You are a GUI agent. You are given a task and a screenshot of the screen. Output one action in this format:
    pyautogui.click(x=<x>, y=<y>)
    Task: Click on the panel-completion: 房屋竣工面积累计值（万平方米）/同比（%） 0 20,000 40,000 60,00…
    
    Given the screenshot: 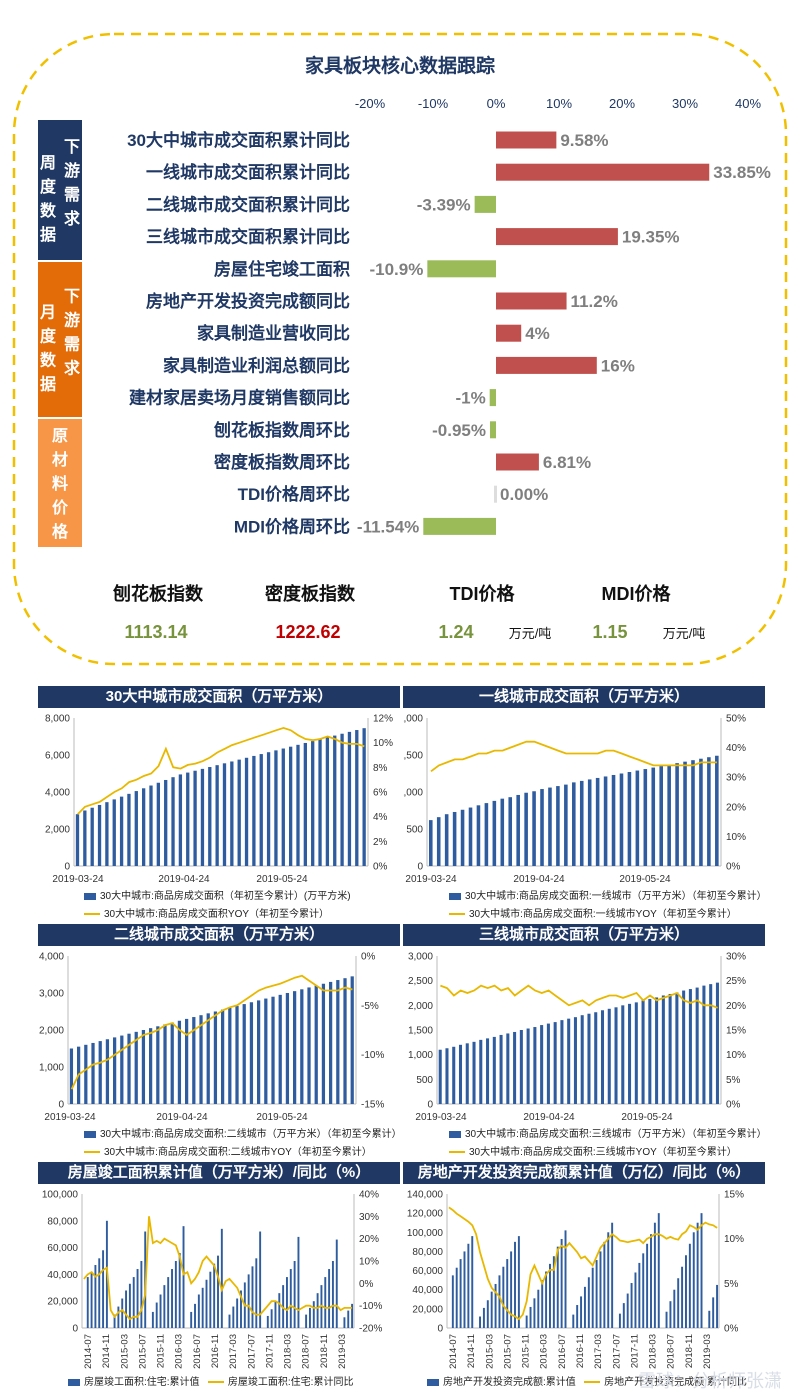 What is the action you would take?
    pyautogui.click(x=219, y=1277)
    